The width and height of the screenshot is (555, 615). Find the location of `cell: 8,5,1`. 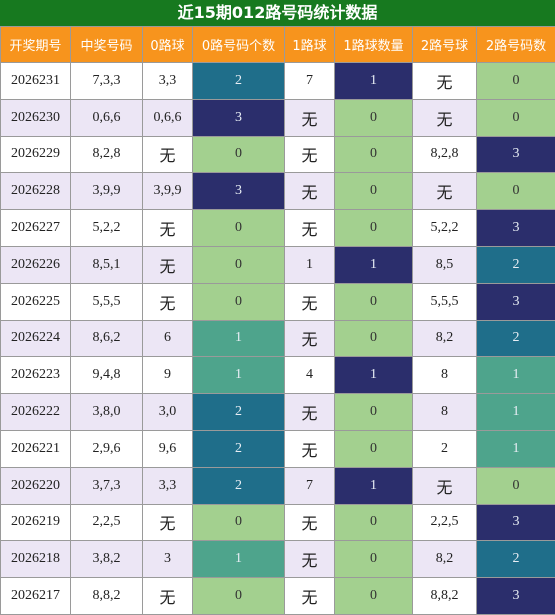

cell: 8,5,1 is located at coordinates (107, 264).